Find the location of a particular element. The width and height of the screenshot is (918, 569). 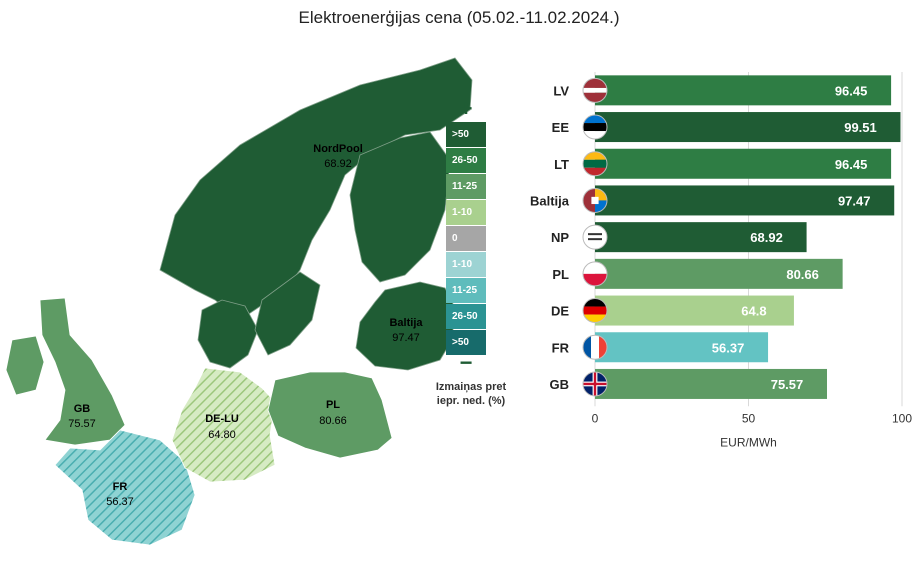

bar-value-label: 68.92 is located at coordinates (766, 237).